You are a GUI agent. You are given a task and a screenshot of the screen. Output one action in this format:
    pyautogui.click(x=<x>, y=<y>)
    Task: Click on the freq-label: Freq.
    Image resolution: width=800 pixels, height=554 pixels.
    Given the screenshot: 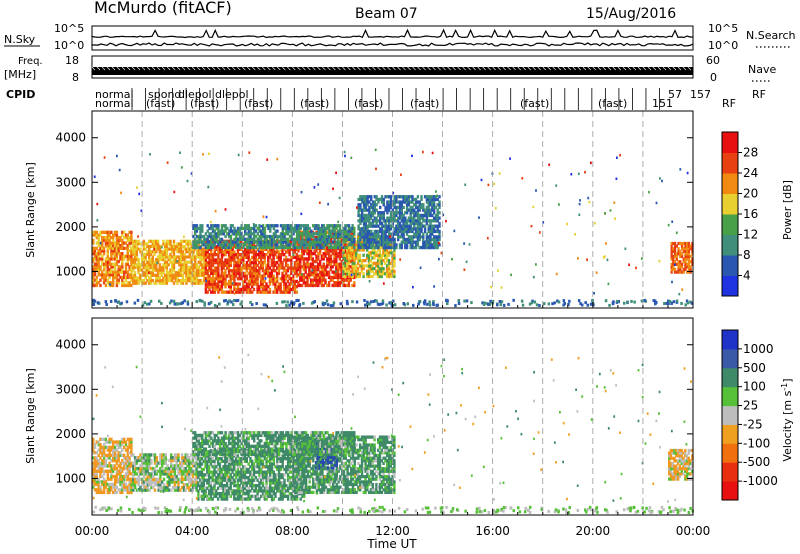 What is the action you would take?
    pyautogui.click(x=30, y=61)
    